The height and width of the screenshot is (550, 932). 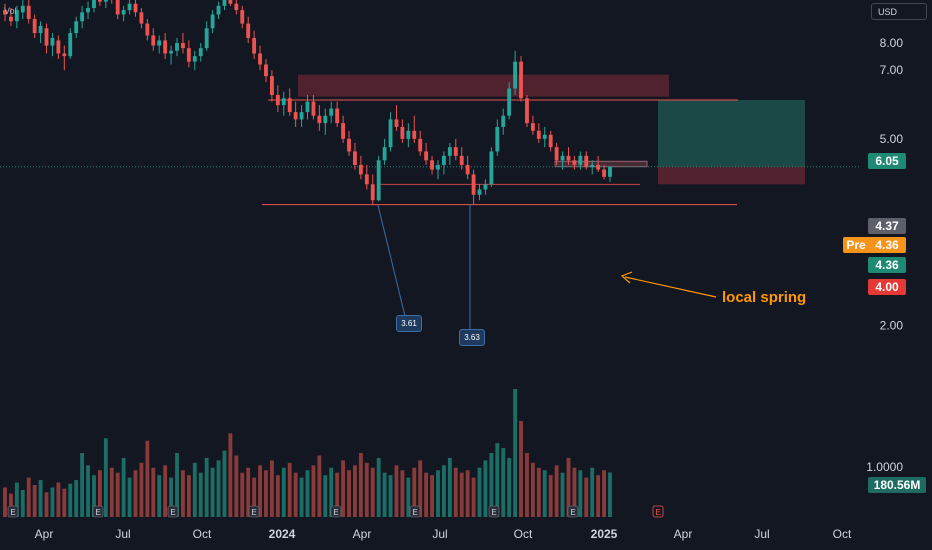 I want to click on low-pointer-first, so click(x=391, y=261).